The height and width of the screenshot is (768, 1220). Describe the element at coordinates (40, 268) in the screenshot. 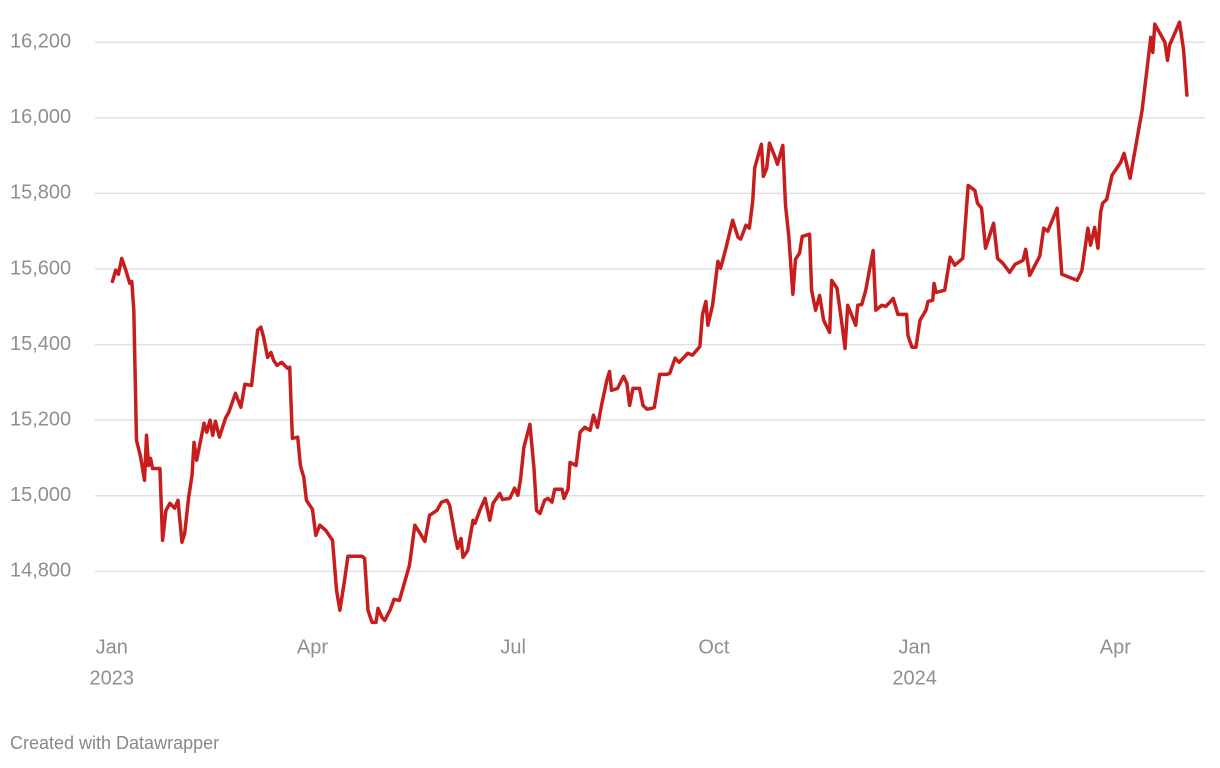

I see `y-tick-label: 15,600` at that location.